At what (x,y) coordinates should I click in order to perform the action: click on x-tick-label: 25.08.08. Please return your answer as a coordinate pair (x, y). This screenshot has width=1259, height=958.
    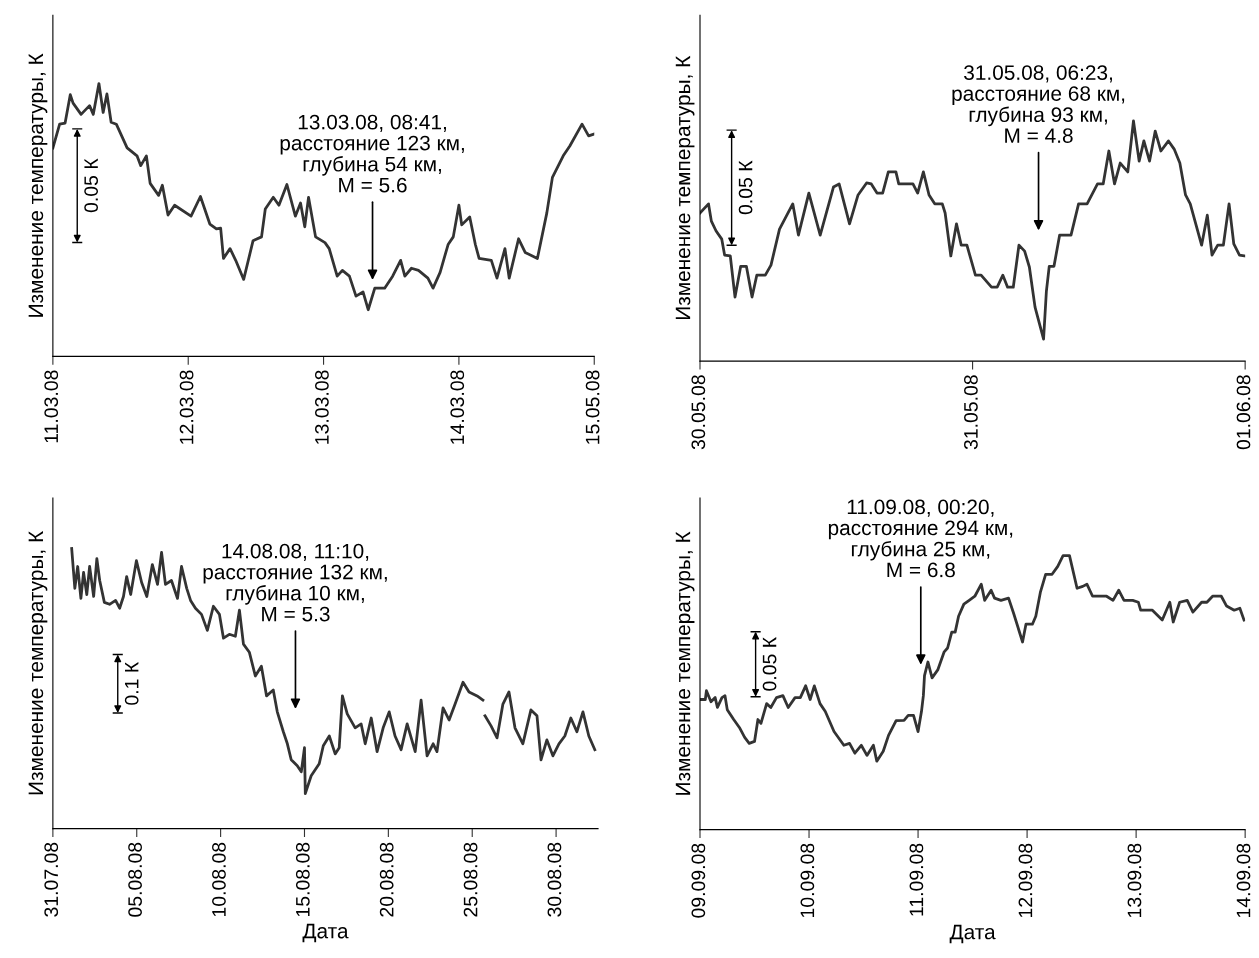
    Looking at the image, I should click on (470, 879).